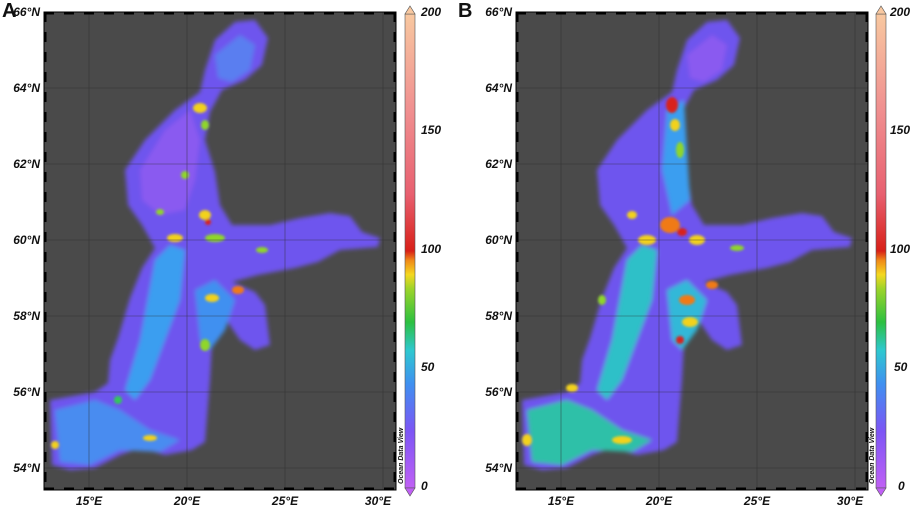  Describe the element at coordinates (170, 162) in the screenshot. I see `gulf-of-bothnia-inner` at that location.